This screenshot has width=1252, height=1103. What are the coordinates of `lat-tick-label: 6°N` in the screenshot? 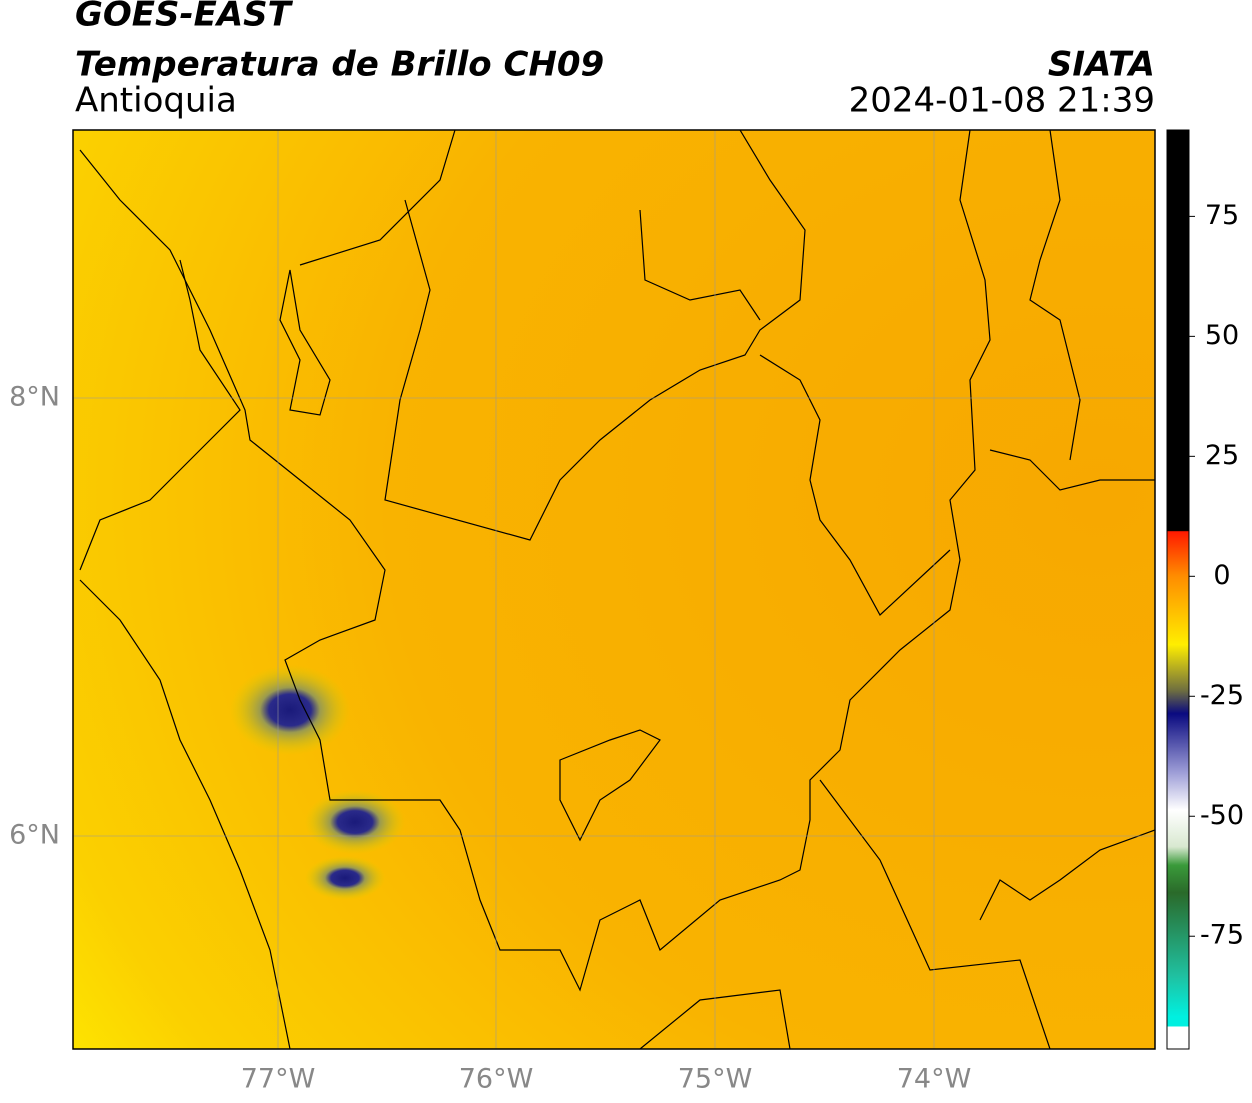 It's located at (34, 835).